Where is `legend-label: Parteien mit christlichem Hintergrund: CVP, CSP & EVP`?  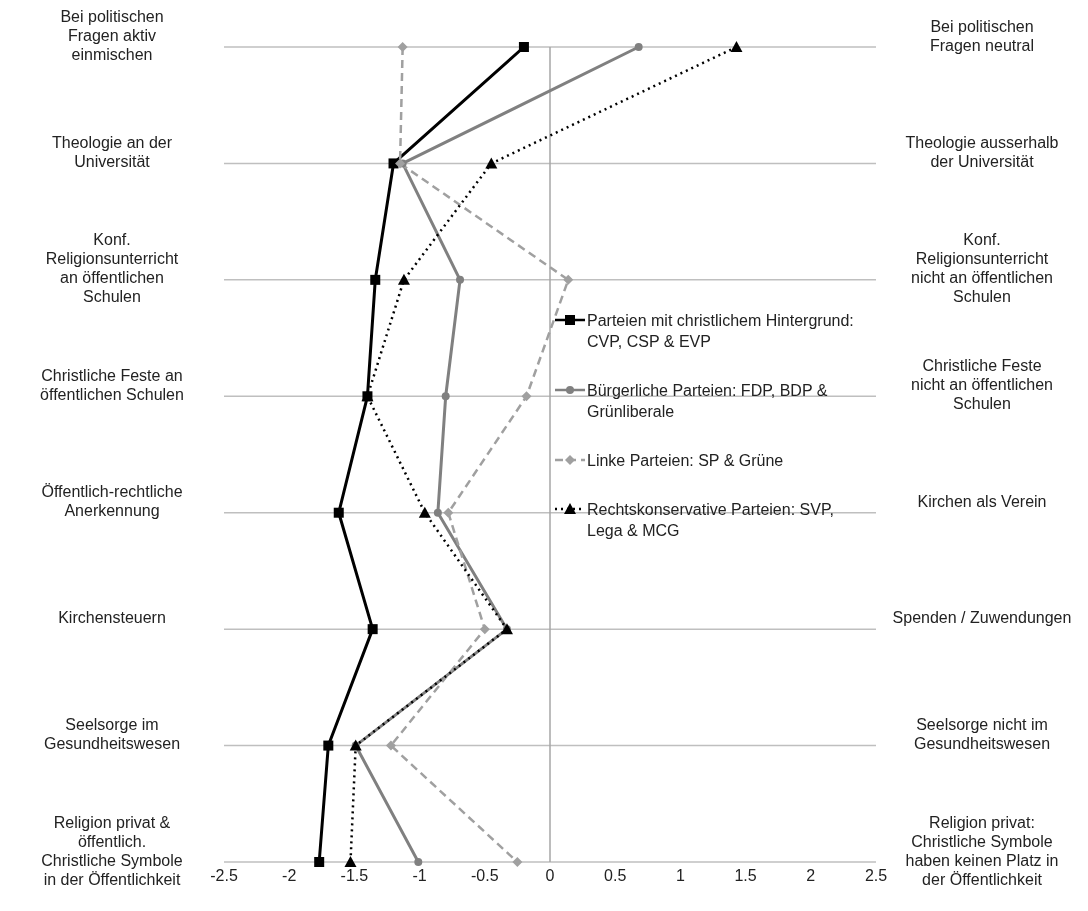
legend-label: Parteien mit christlichem Hintergrund: CVP, CSP & EVP is located at coordinates (721, 331).